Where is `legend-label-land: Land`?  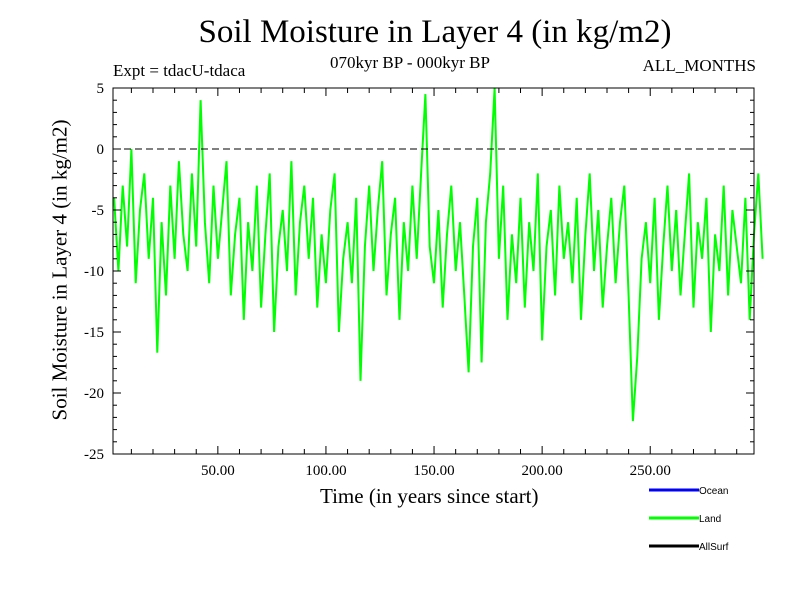
legend-label-land: Land is located at coordinates (710, 519).